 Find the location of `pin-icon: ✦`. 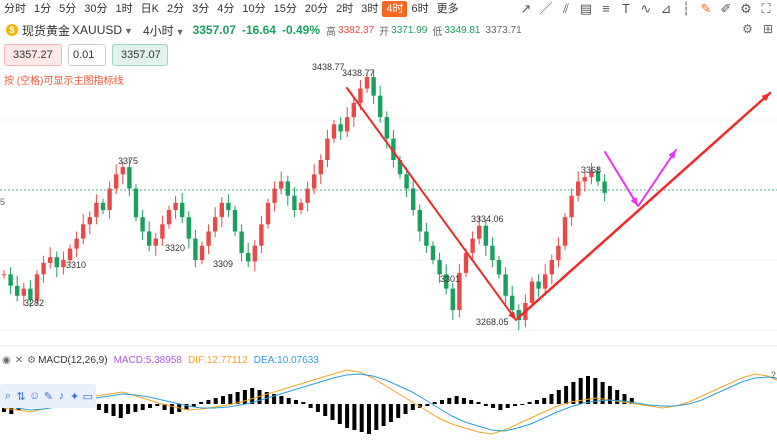

pin-icon: ✦ is located at coordinates (74, 396).